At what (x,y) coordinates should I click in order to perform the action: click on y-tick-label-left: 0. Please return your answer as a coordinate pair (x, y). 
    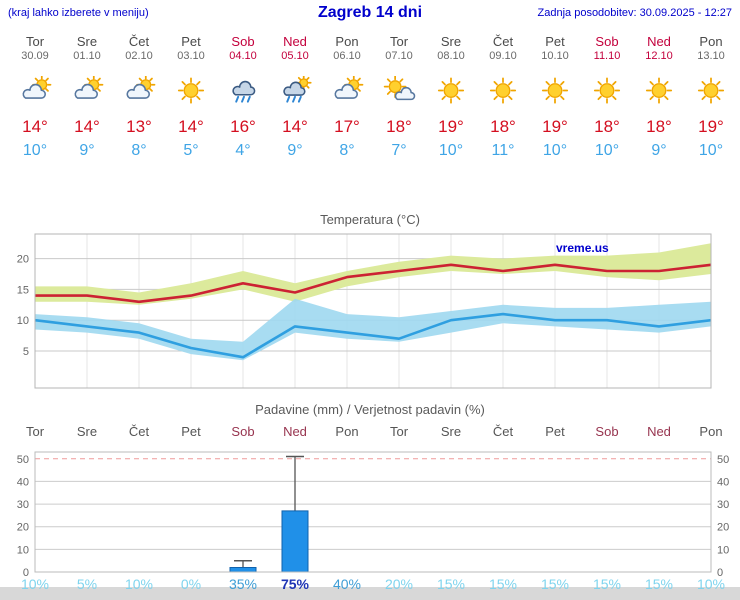
    Looking at the image, I should click on (26, 573).